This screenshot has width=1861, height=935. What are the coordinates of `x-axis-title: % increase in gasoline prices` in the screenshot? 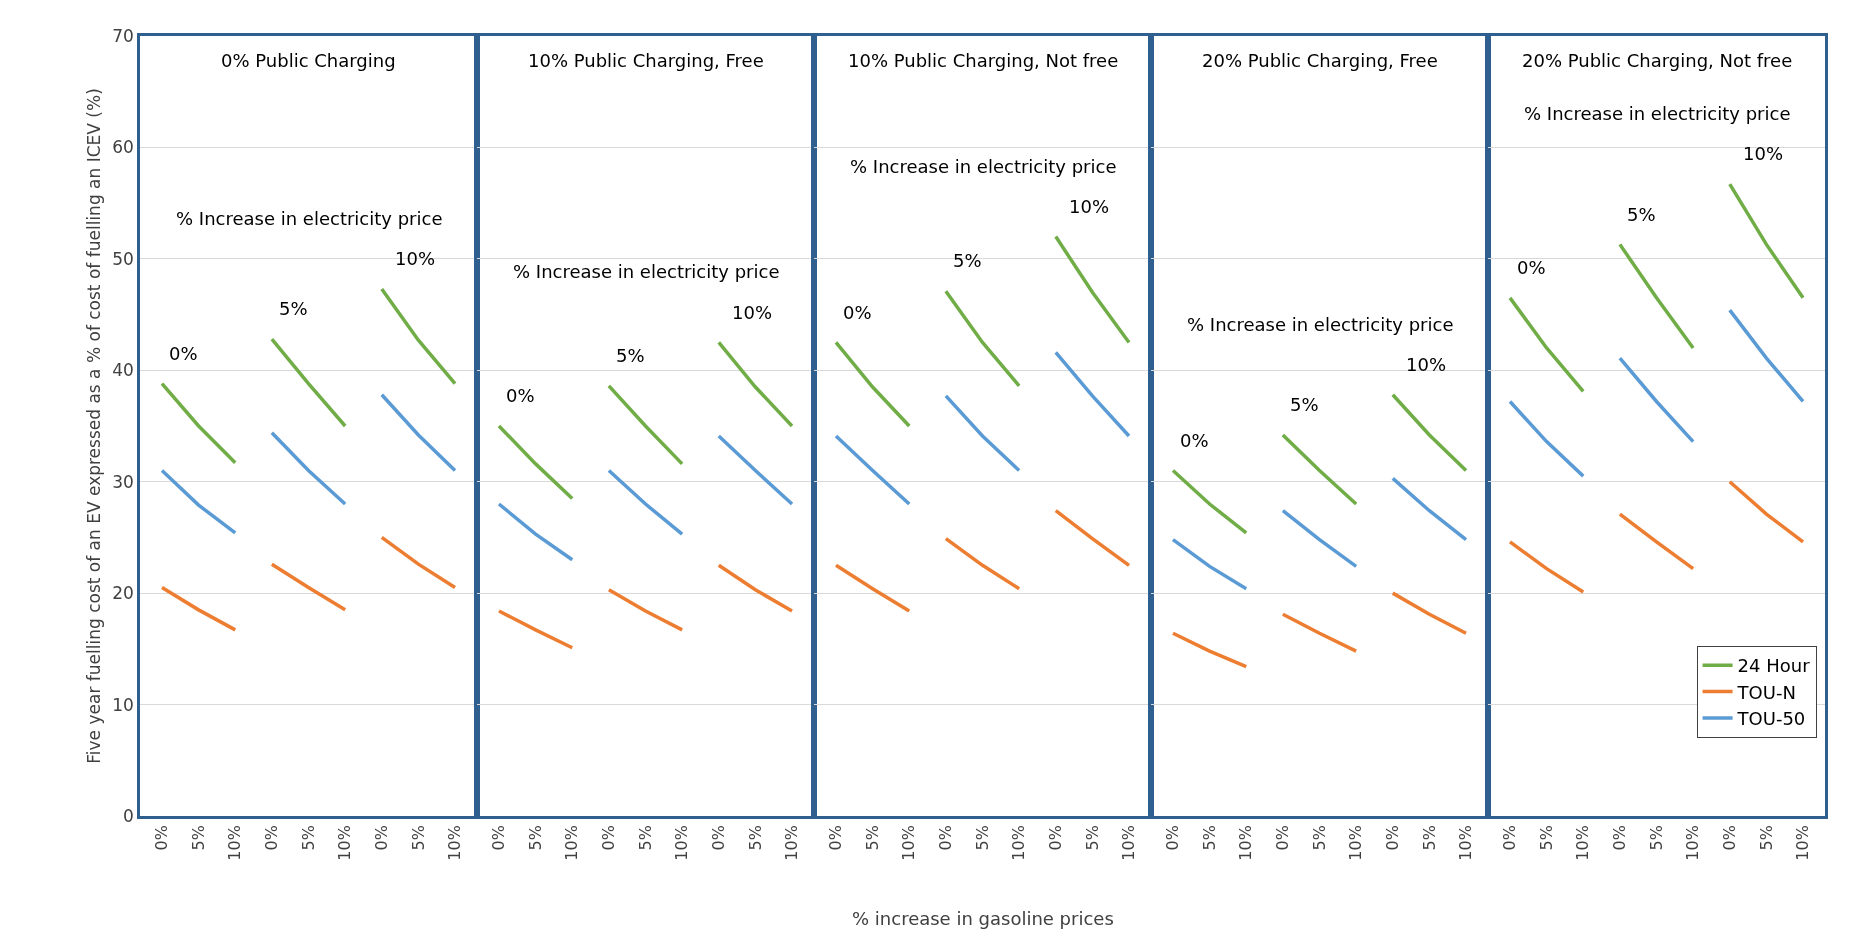 It's located at (983, 918).